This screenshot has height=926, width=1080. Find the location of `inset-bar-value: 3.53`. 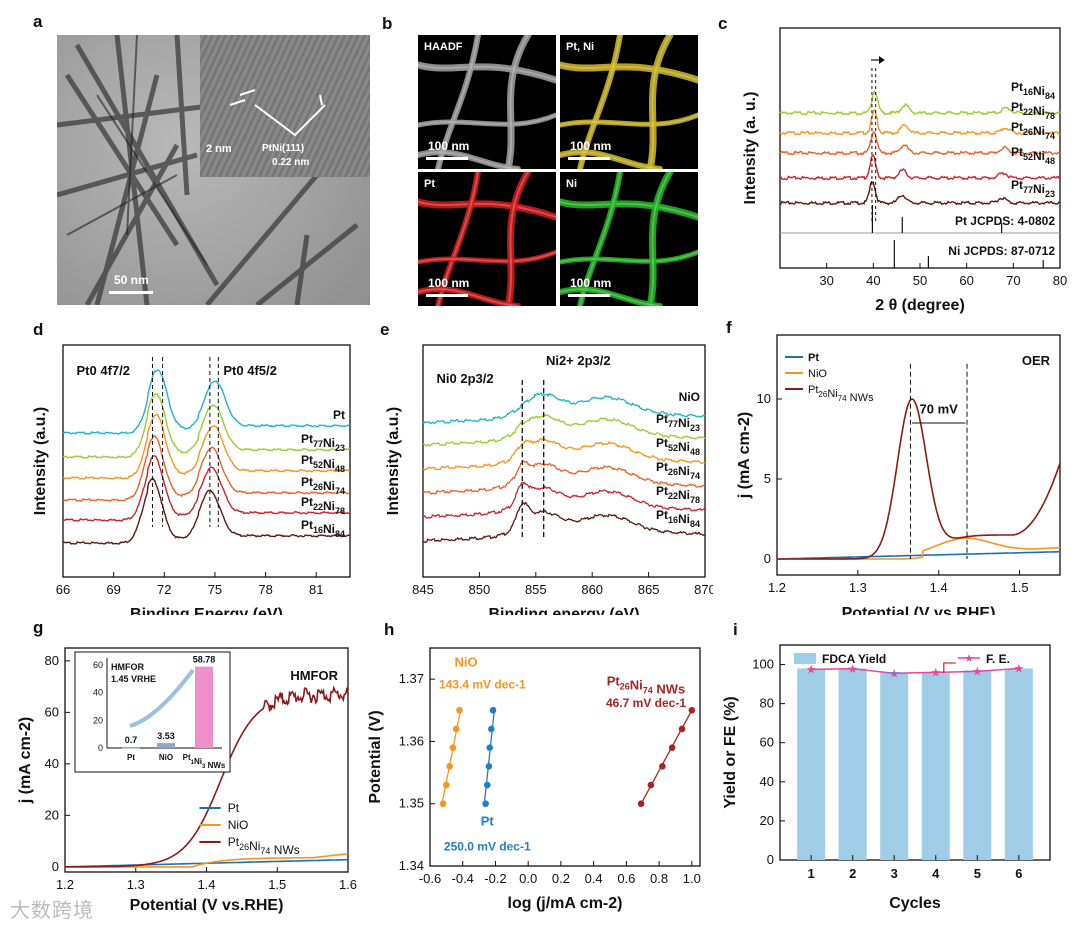

inset-bar-value: 3.53 is located at coordinates (166, 736).